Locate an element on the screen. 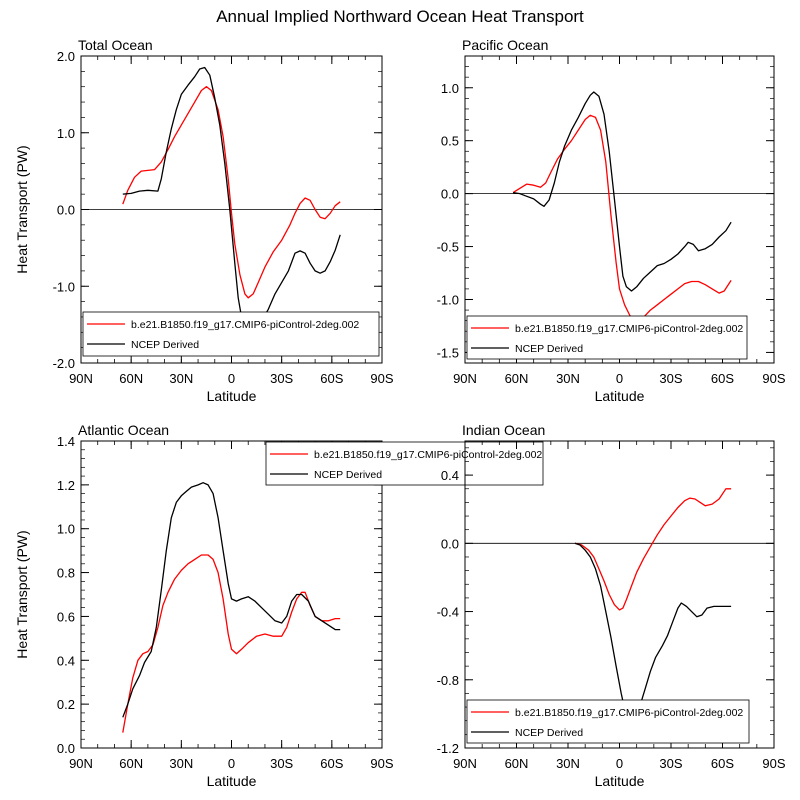 This screenshot has height=800, width=800. y-tick-label: 0.6 is located at coordinates (66, 616).